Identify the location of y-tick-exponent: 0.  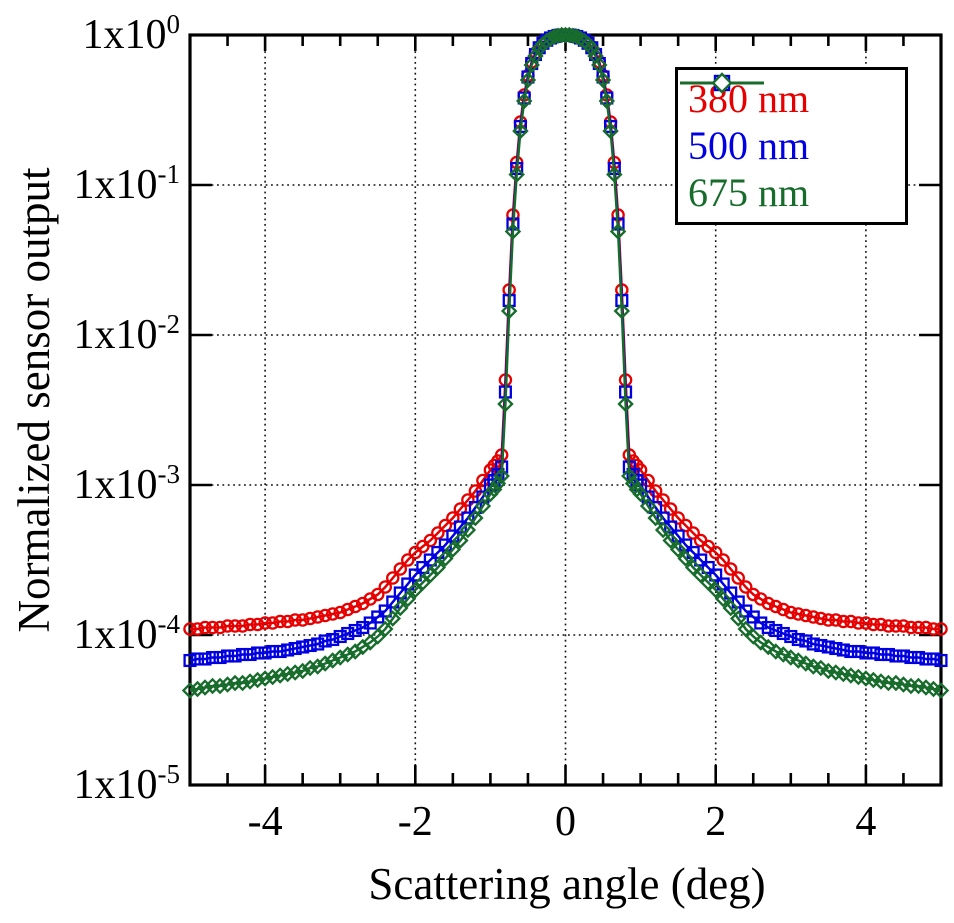
(173, 24).